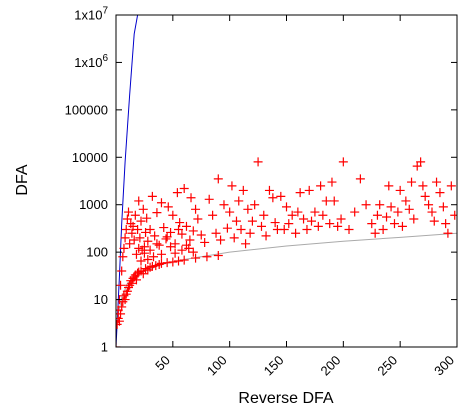  I want to click on y-axis-label: DFA, so click(22, 179).